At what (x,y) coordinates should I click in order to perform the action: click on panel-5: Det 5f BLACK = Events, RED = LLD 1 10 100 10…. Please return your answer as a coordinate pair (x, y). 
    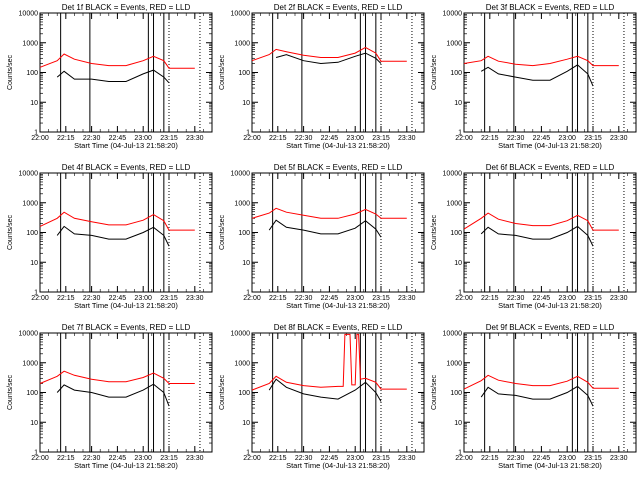
    Looking at the image, I should click on (322, 236).